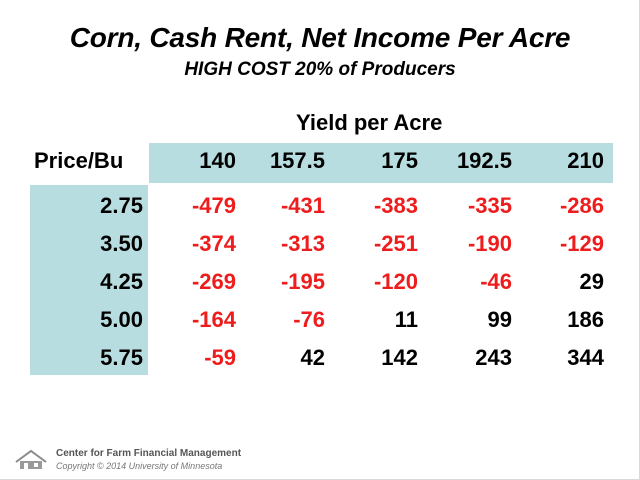 This screenshot has width=640, height=480. Describe the element at coordinates (302, 281) in the screenshot. I see `table-cell: -195` at that location.